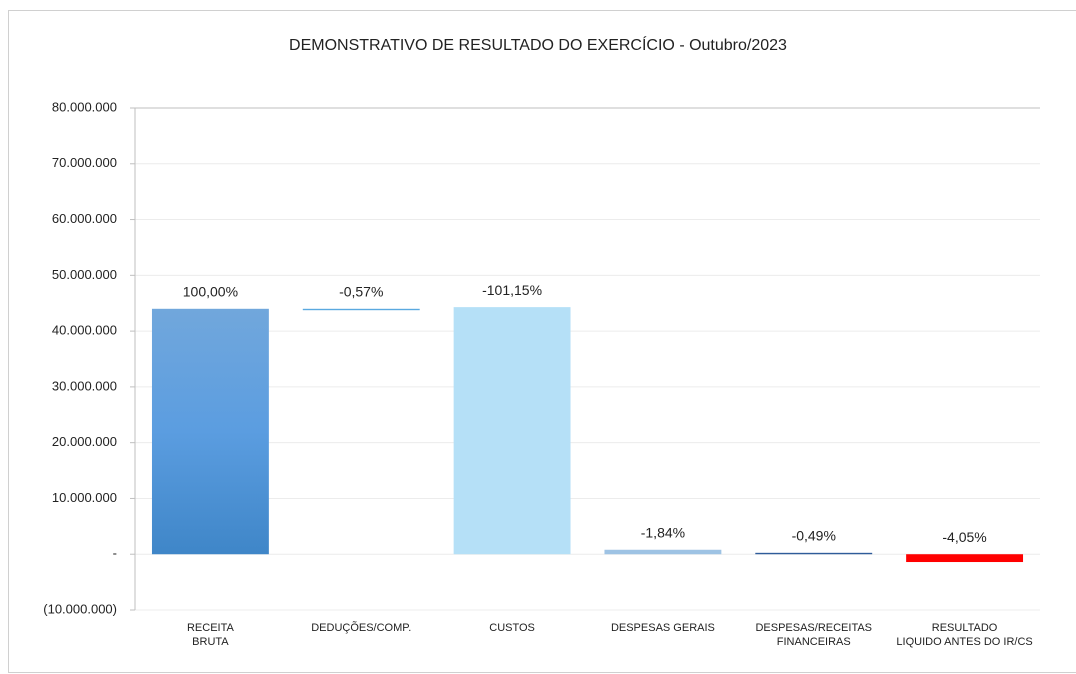  I want to click on x-tick-label: DESPESAS GERAIS, so click(663, 628).